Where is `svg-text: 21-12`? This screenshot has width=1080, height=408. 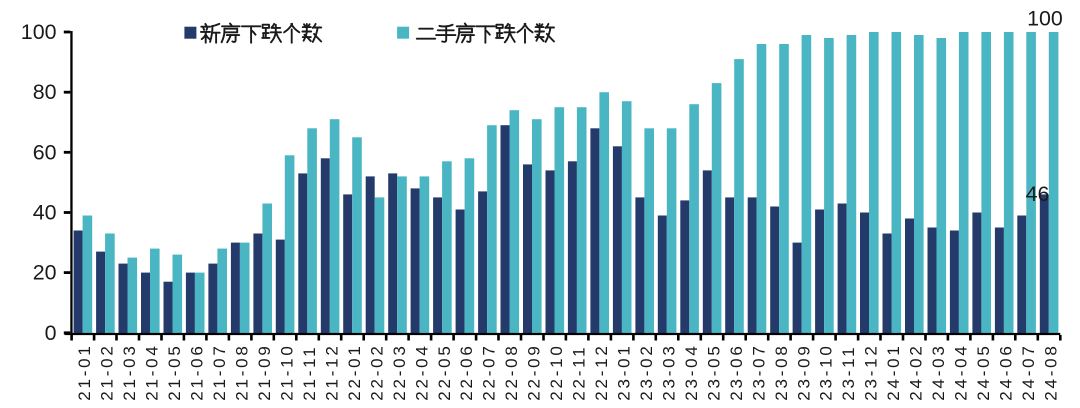 svg-text: 21-12 is located at coordinates (331, 371).